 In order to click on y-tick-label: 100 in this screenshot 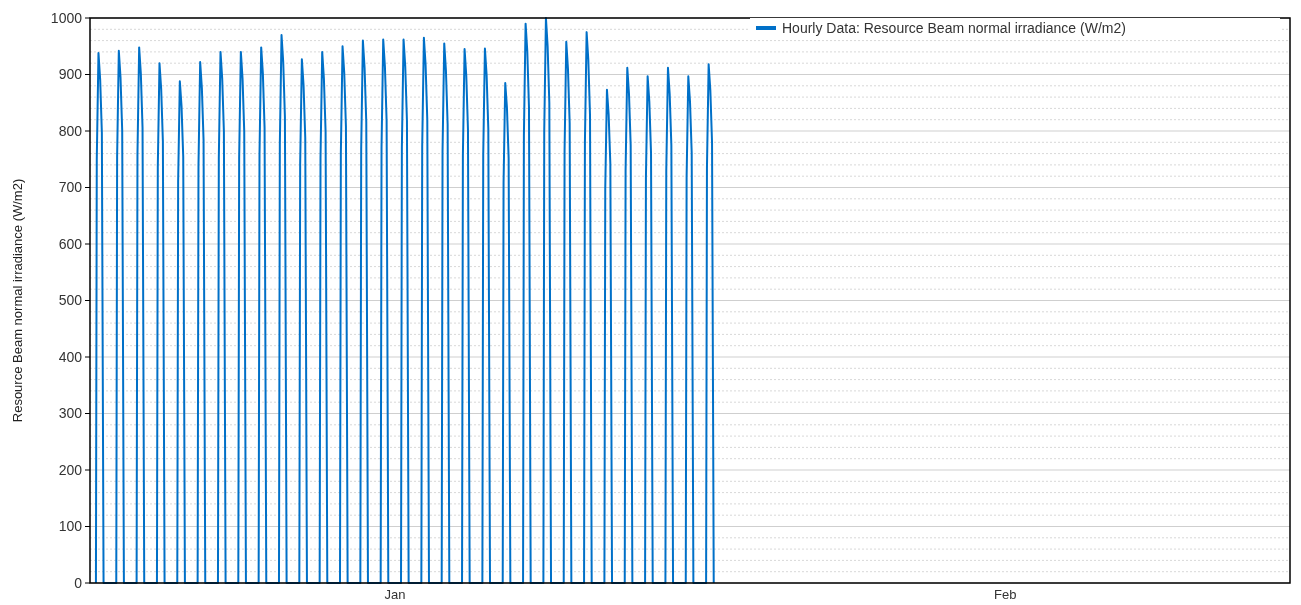, I will do `click(70, 526)`.